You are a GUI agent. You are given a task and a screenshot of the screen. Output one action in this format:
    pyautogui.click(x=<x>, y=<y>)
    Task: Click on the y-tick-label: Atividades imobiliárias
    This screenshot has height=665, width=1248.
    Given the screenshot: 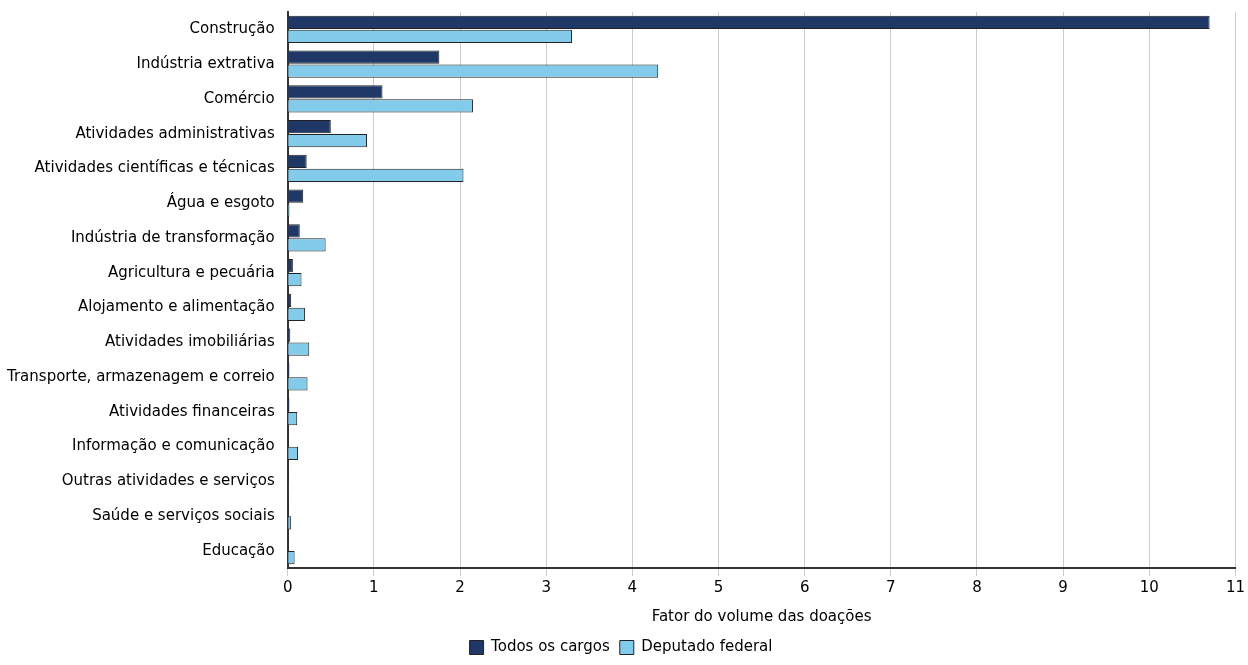 What is the action you would take?
    pyautogui.click(x=190, y=341)
    